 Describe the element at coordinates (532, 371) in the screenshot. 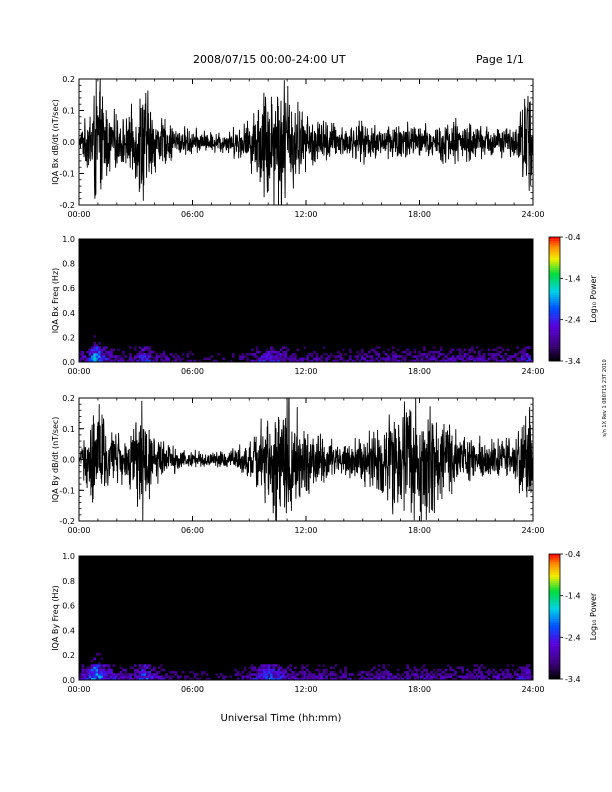

I see `x-tick-label: 24:00` at that location.